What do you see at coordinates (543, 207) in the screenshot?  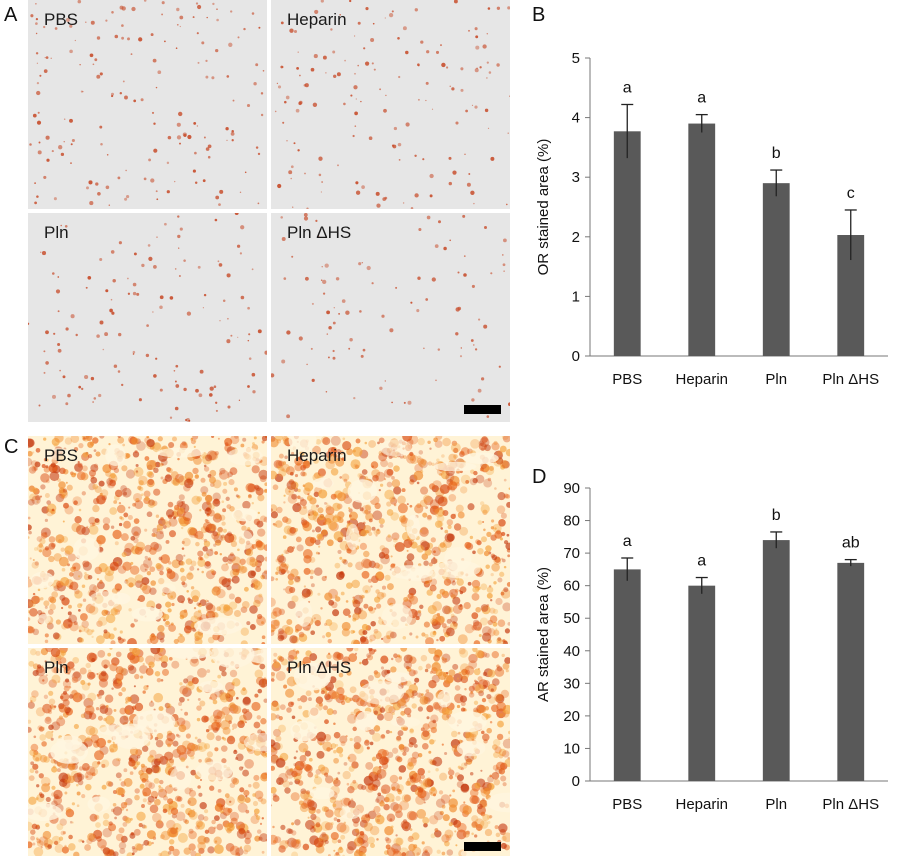 I see `y-axis-label: OR stained area (%)` at bounding box center [543, 207].